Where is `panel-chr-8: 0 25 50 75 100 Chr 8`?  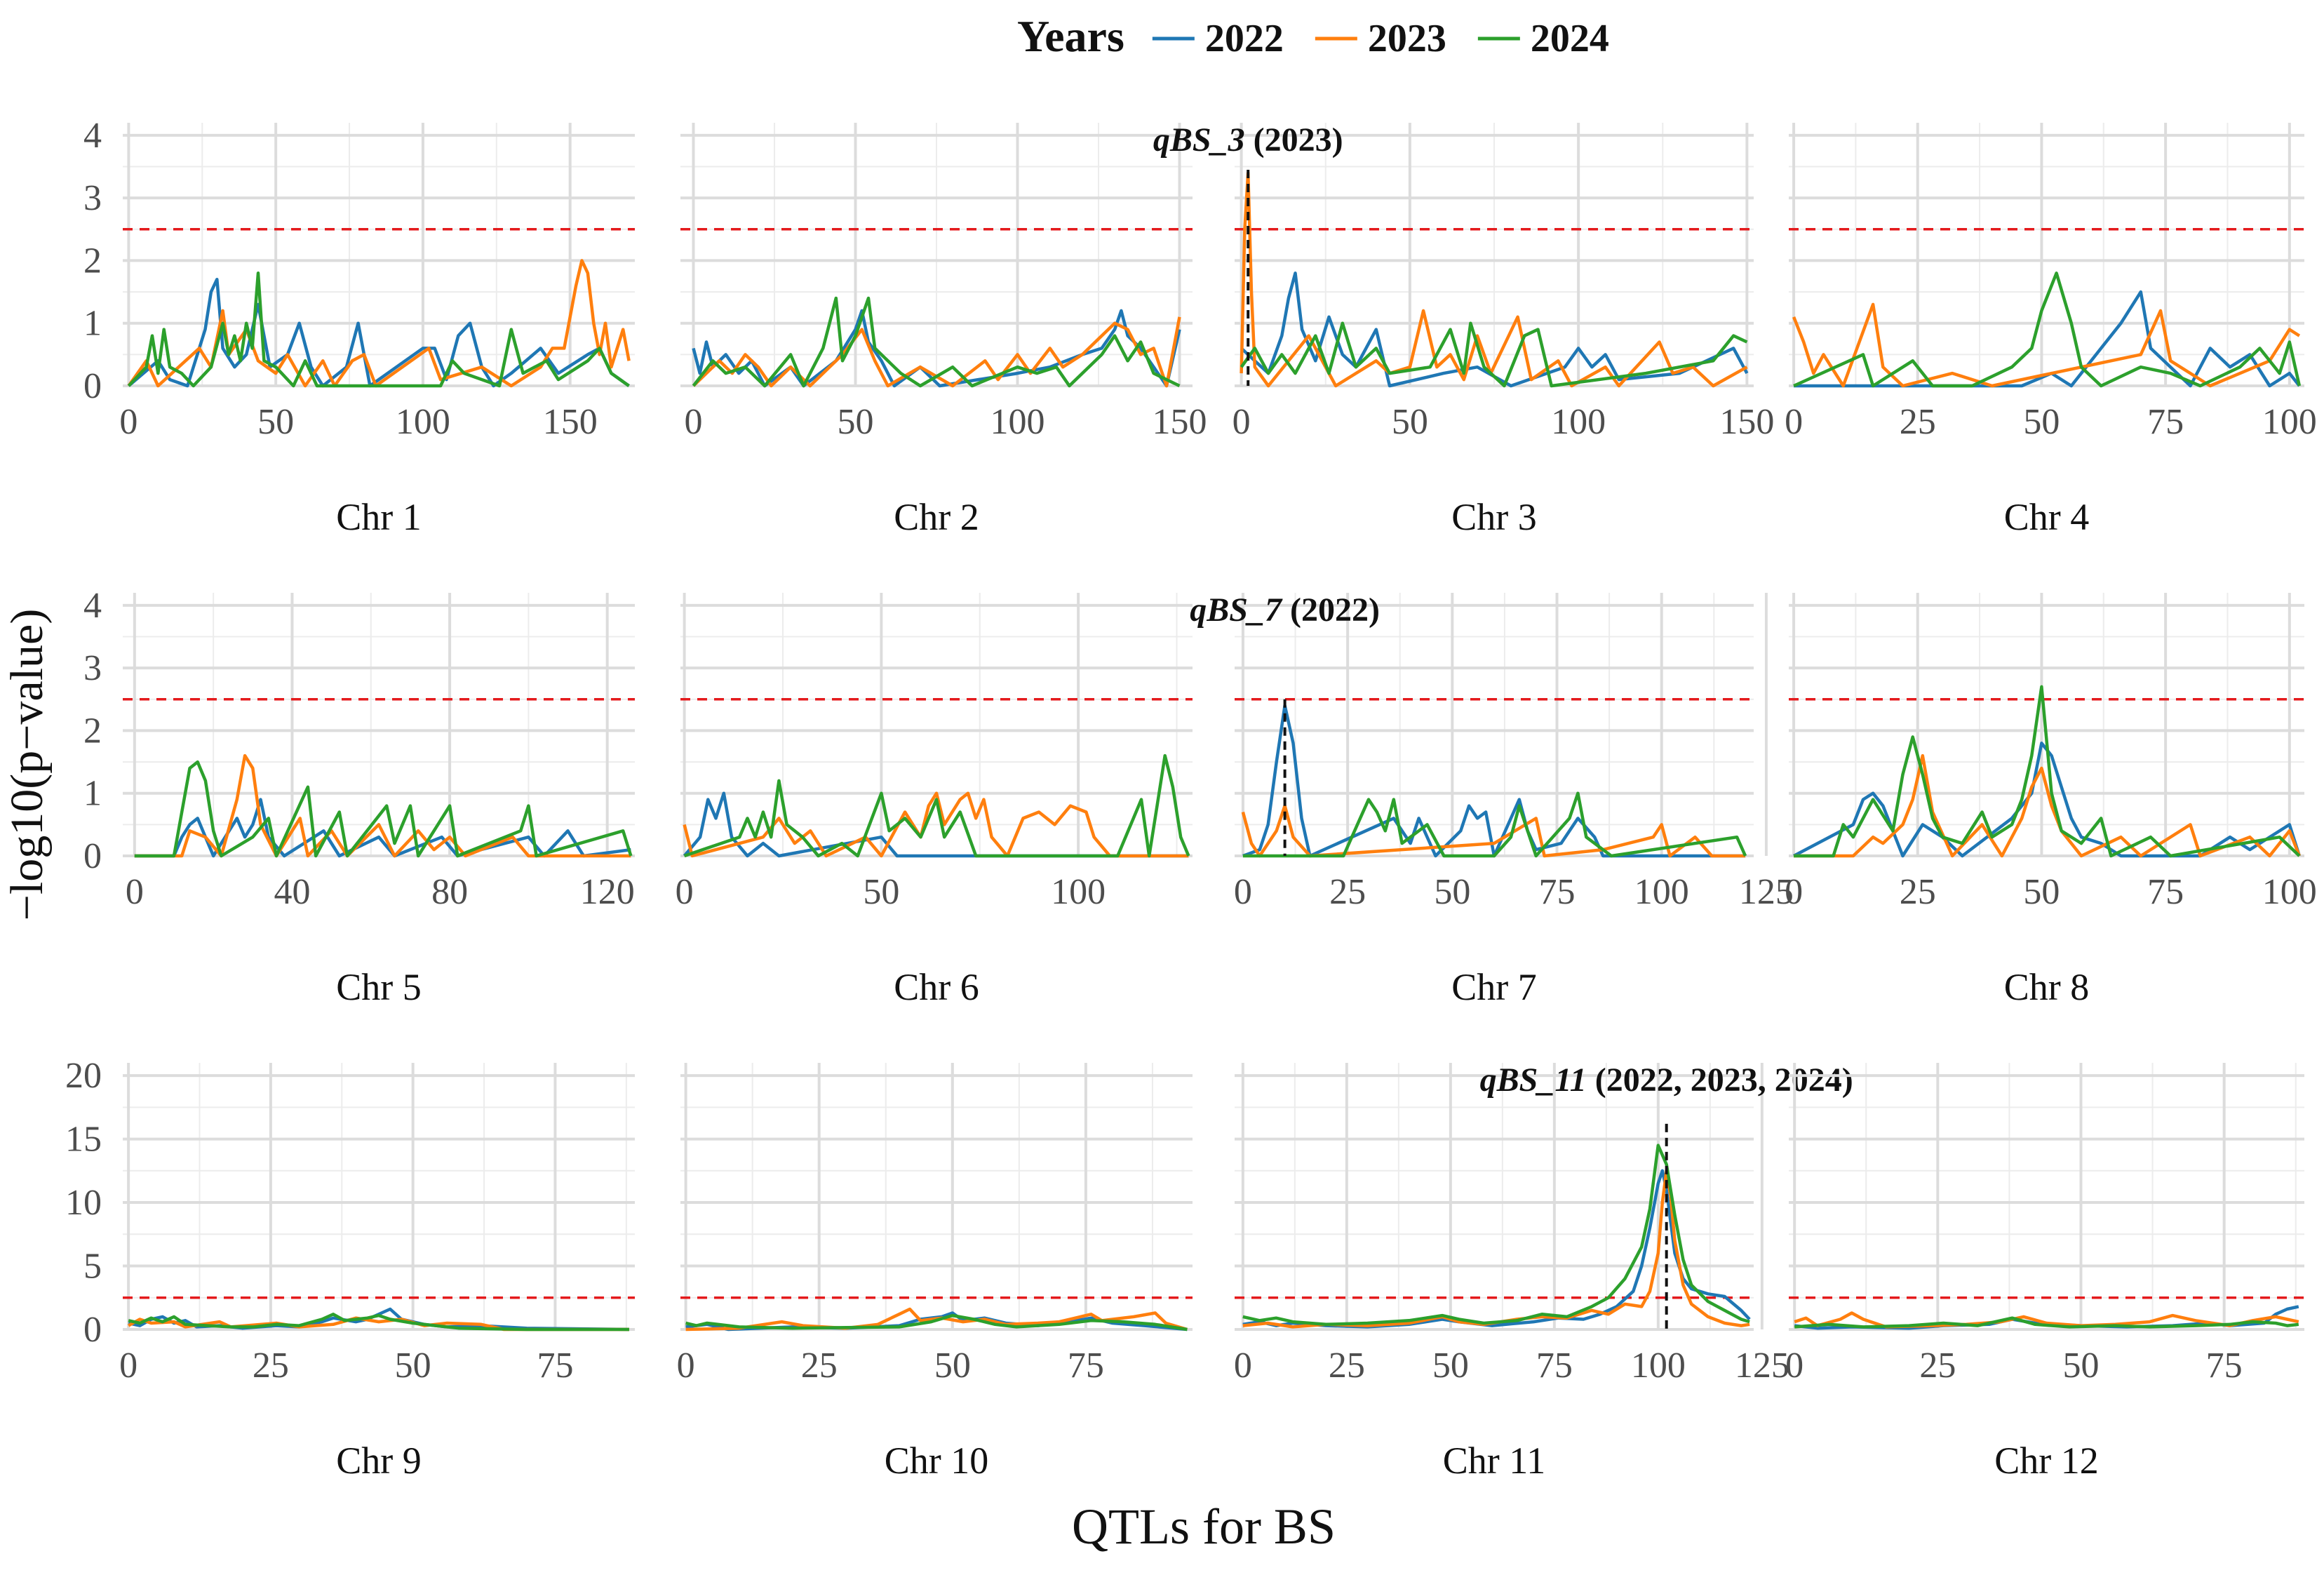 panel-chr-8: 0 25 50 75 100 Chr 8 is located at coordinates (2051, 800).